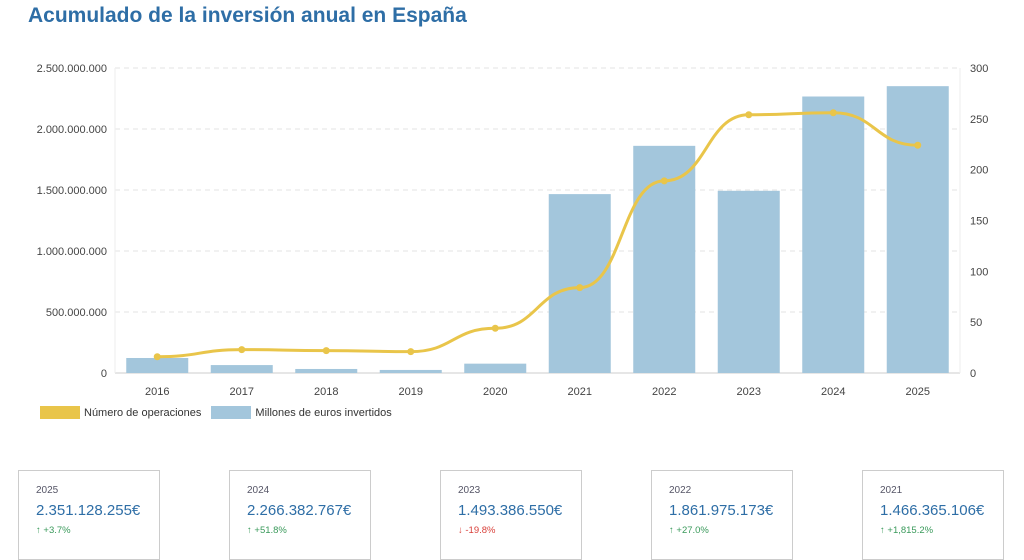 The width and height of the screenshot is (1024, 560). Describe the element at coordinates (833, 392) in the screenshot. I see `x-tick-label: 2024` at that location.